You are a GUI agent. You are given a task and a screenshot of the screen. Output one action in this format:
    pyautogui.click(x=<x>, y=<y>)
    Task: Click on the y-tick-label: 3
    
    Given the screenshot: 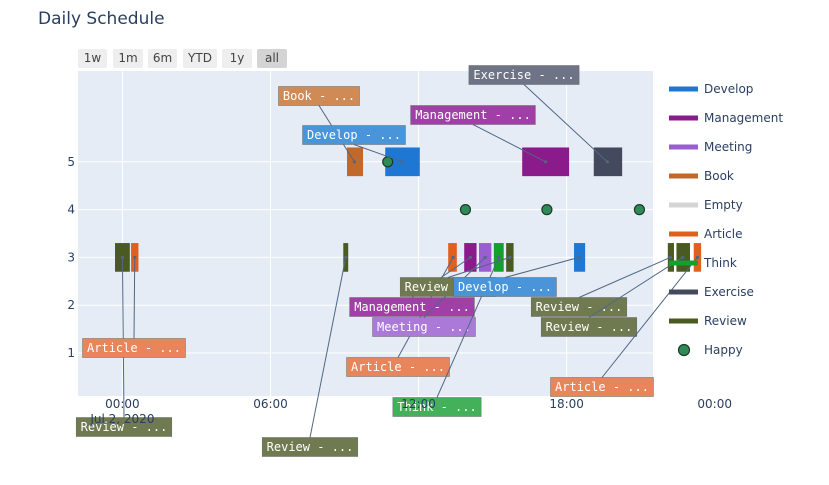 What is the action you would take?
    pyautogui.click(x=71, y=257)
    